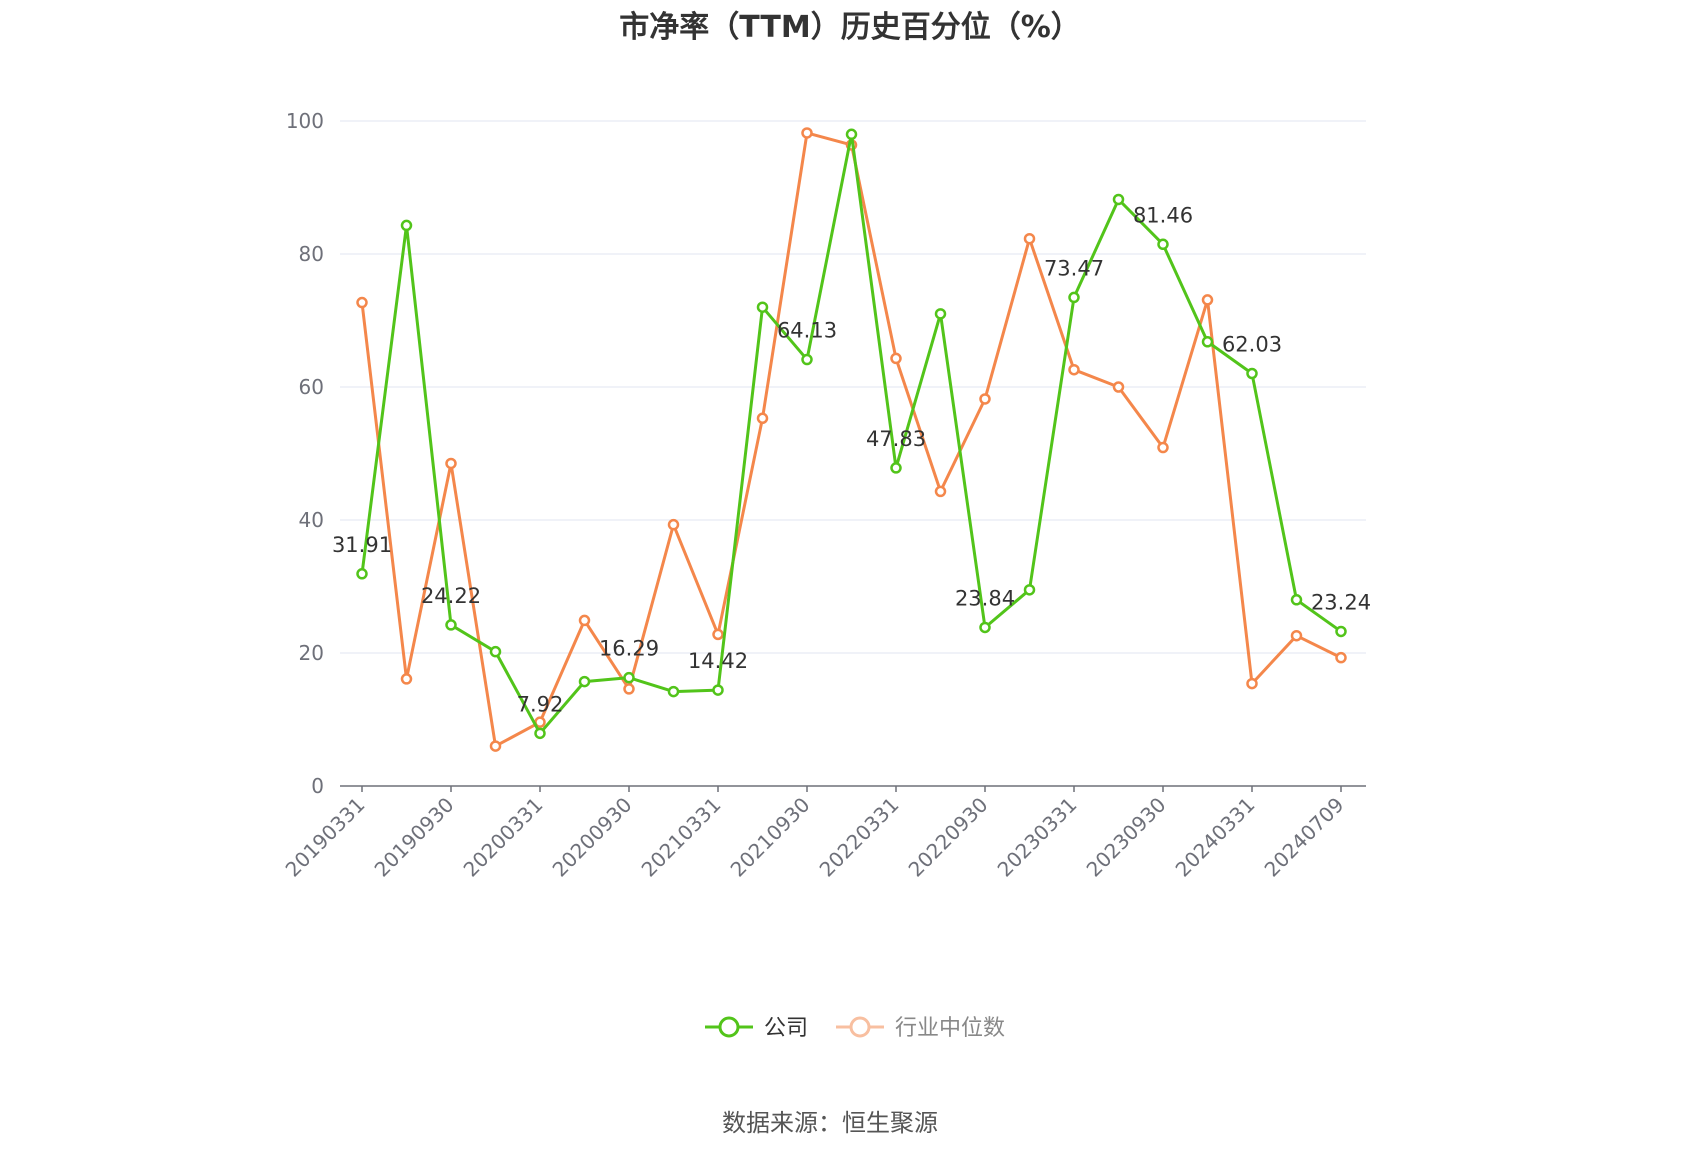  What do you see at coordinates (592, 837) in the screenshot?
I see `x-tick-label-20200930: 20200930` at bounding box center [592, 837].